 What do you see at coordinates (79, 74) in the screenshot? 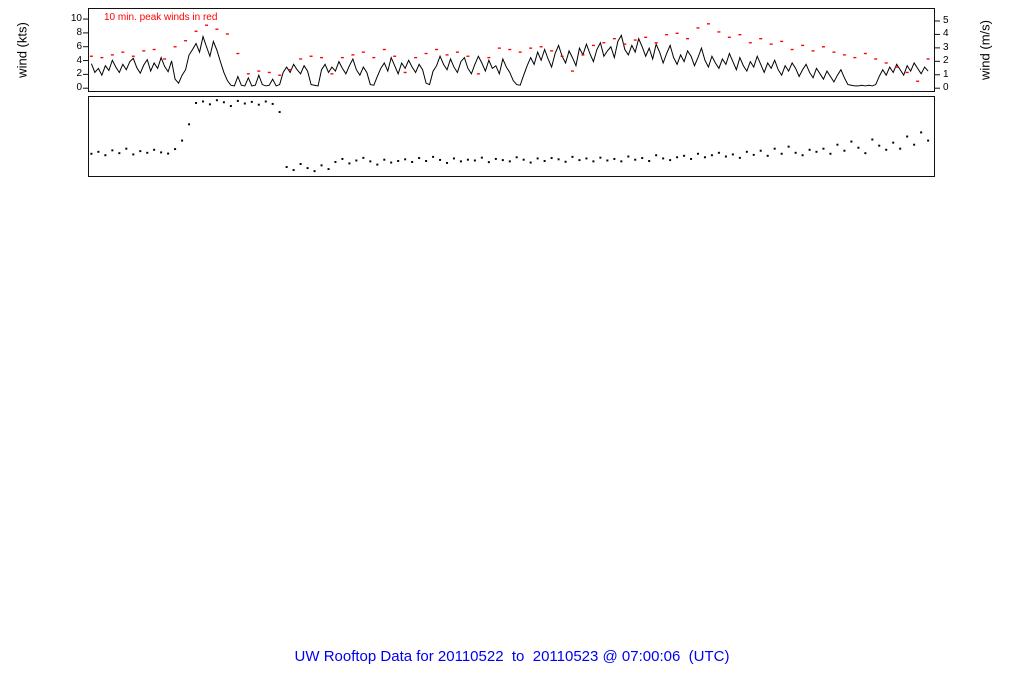
I see `y-tick-label-left: 2` at bounding box center [79, 74].